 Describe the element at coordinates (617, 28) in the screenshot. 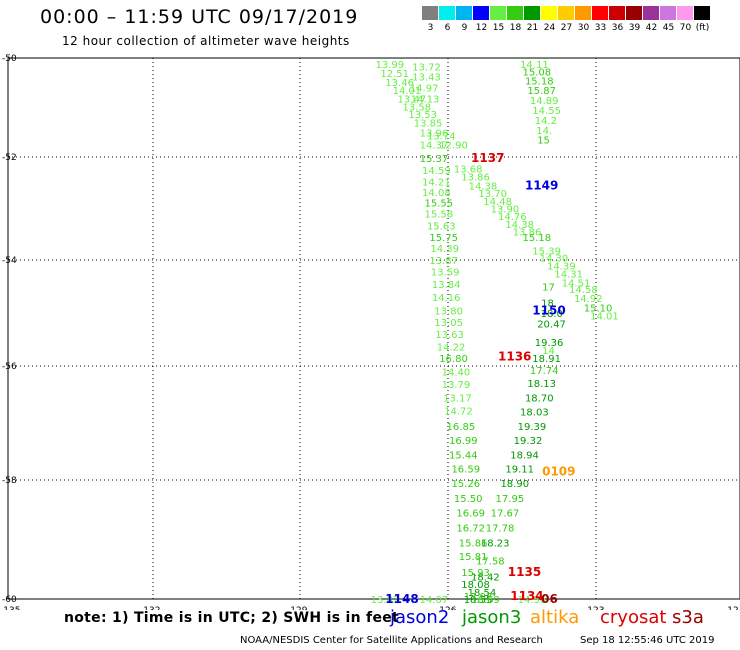

I see `scale-tick-label: 36` at that location.